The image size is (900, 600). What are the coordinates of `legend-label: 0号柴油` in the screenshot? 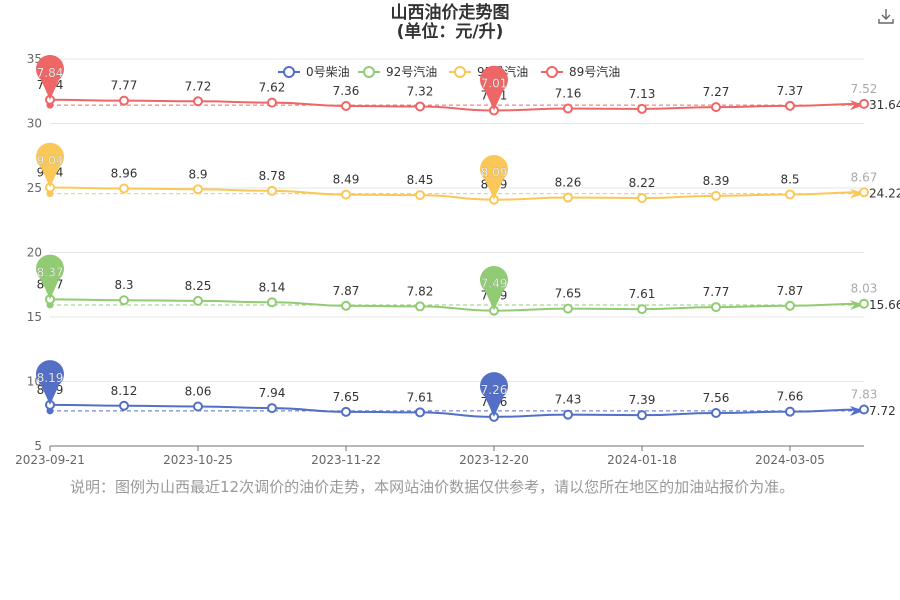 It's located at (328, 72).